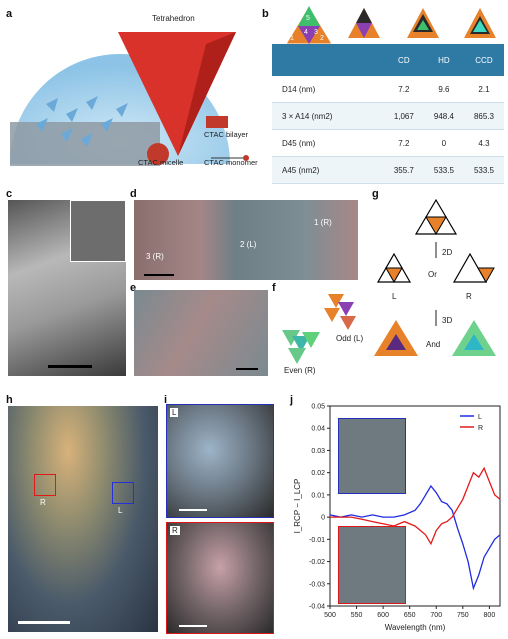 The height and width of the screenshot is (639, 508). Describe the element at coordinates (483, 89) in the screenshot. I see `table-cell: 2.1` at that location.